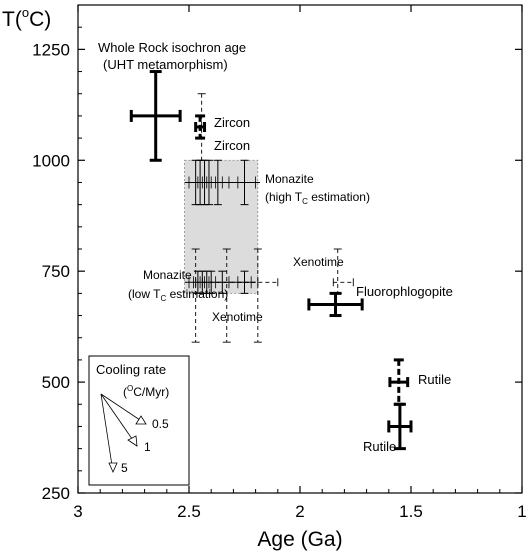 The width and height of the screenshot is (526, 553). Describe the element at coordinates (434, 379) in the screenshot. I see `rutile-label-1: Rutile` at that location.